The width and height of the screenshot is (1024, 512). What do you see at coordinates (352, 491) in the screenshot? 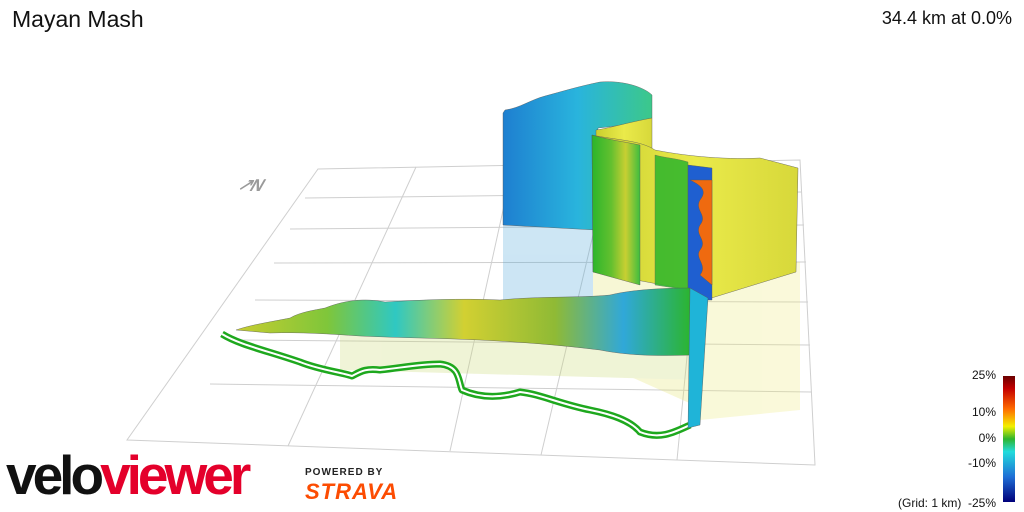
I see `strava-logo: STRAVA` at bounding box center [352, 491].